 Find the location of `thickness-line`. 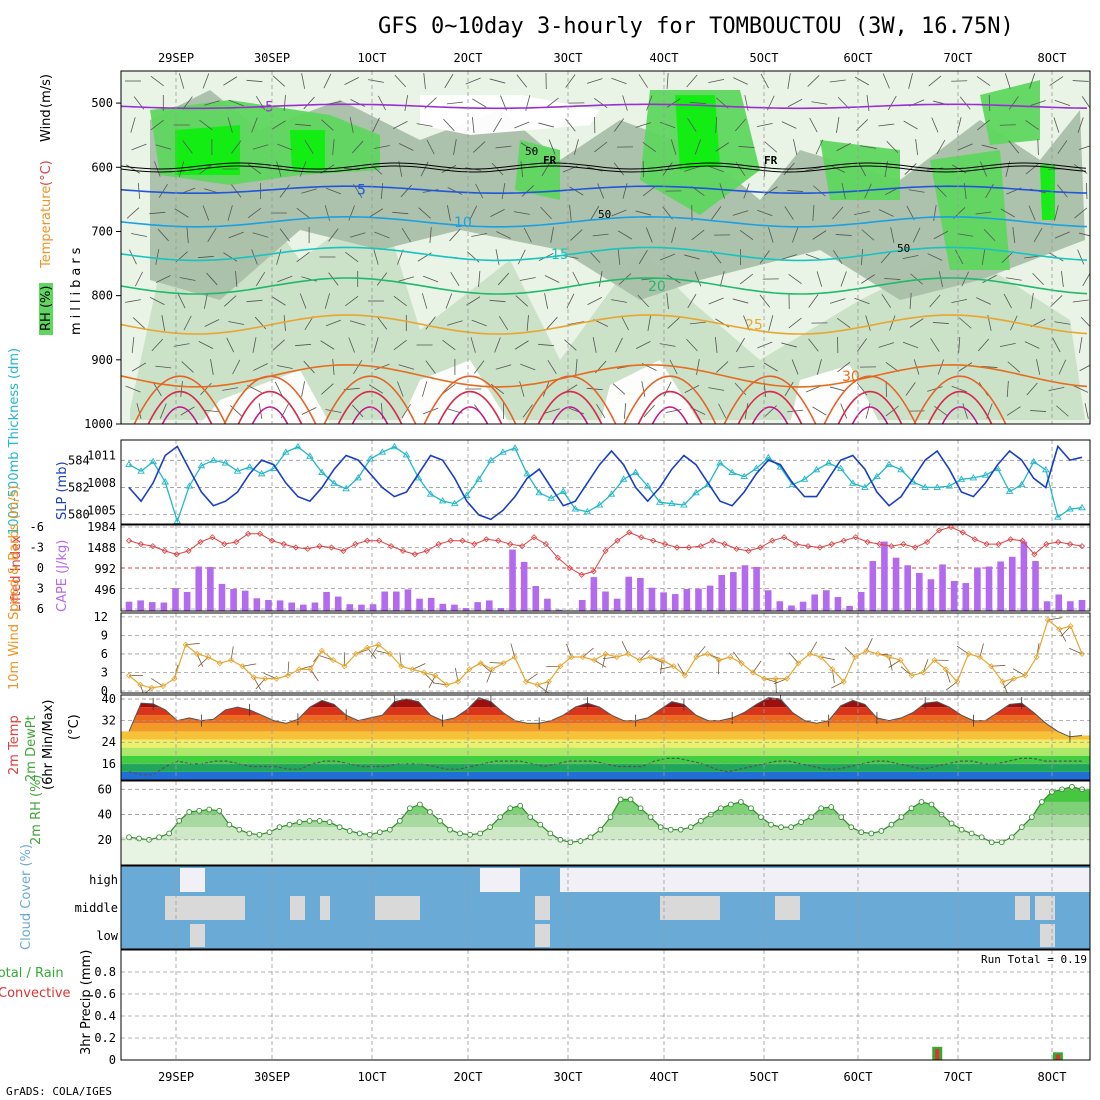

thickness-line is located at coordinates (605, 485).